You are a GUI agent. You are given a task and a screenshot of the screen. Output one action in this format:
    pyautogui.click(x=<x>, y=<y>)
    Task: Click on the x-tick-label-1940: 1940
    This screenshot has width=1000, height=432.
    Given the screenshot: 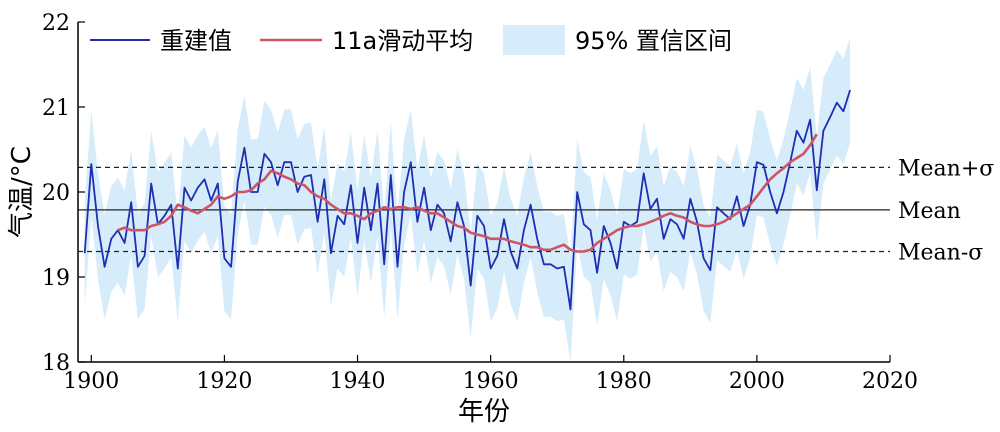 What is the action you would take?
    pyautogui.click(x=358, y=381)
    